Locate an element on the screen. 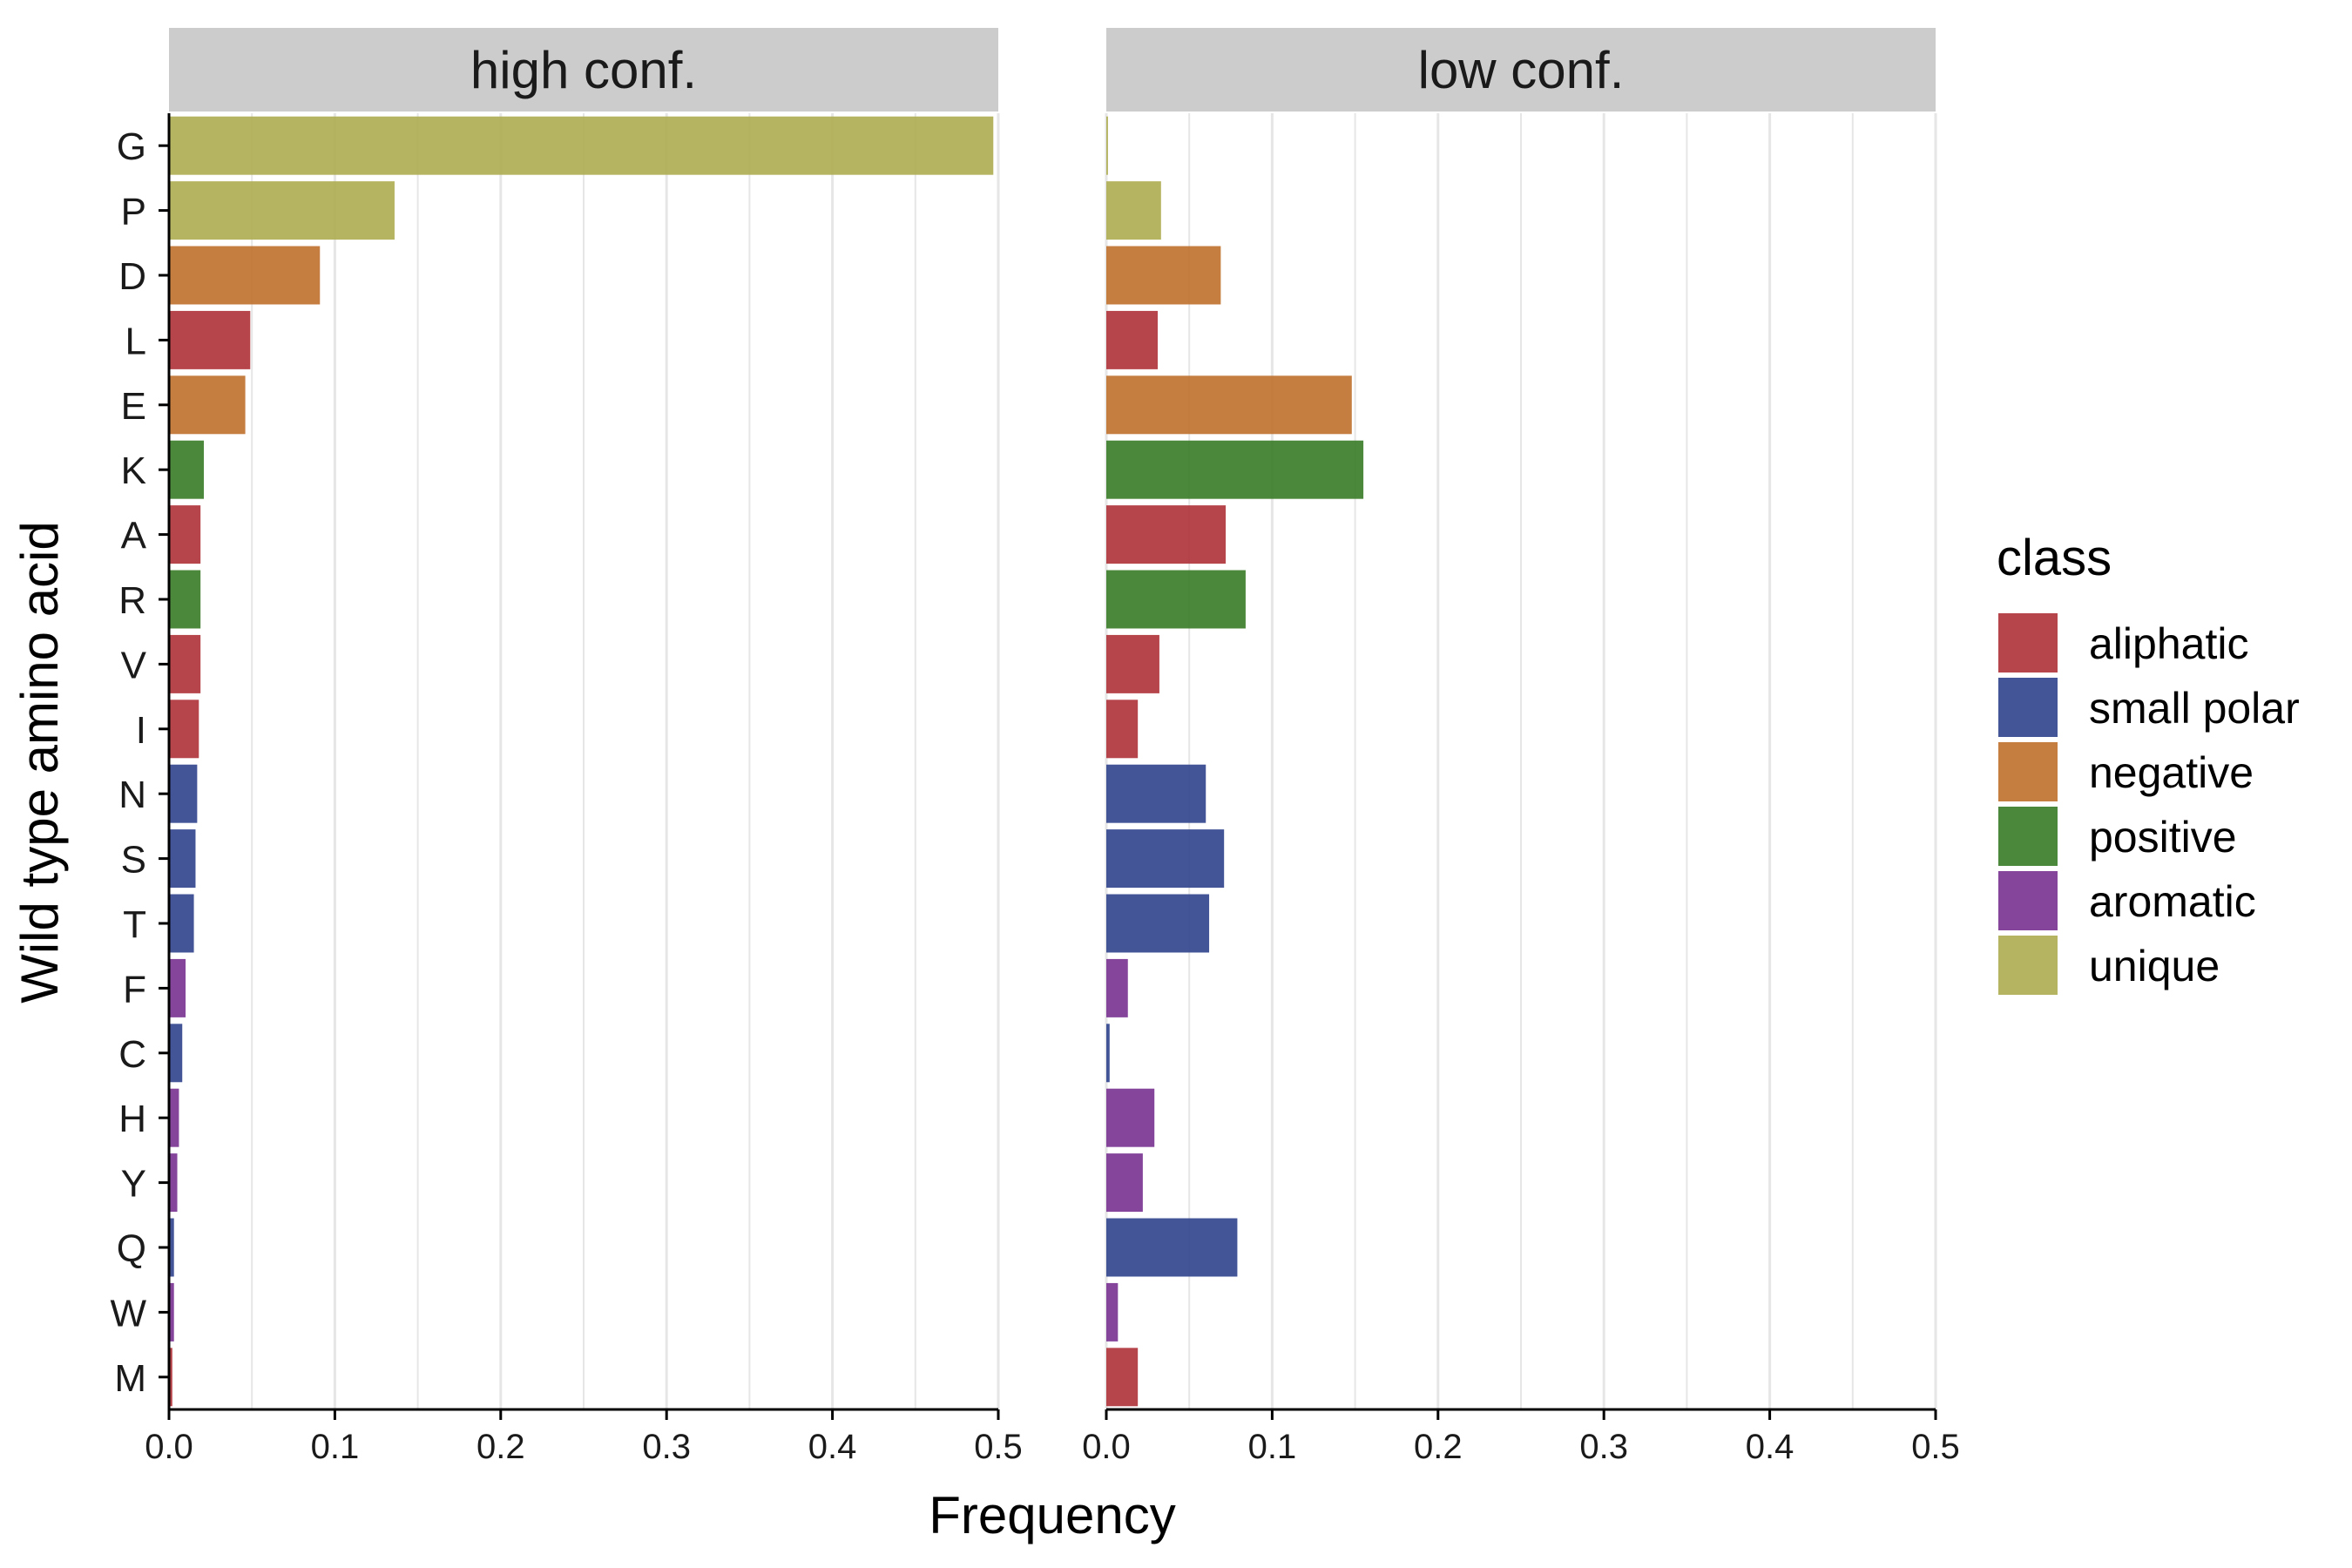 This screenshot has height=1568, width=2352. facet-strip-label: low conf. is located at coordinates (1521, 70).